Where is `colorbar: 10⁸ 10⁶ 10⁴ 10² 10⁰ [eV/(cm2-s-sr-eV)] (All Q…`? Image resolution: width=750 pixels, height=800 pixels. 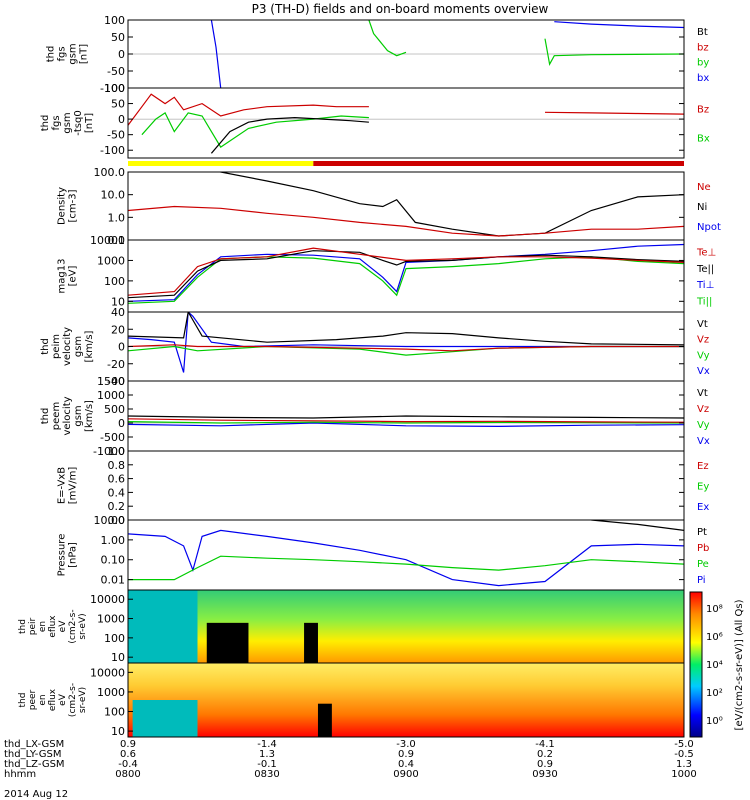
colorbar: 10⁸ 10⁶ 10⁴ 10² 10⁰ [eV/(cm2-s-sr-eV)] (All Q… is located at coordinates (717, 664).